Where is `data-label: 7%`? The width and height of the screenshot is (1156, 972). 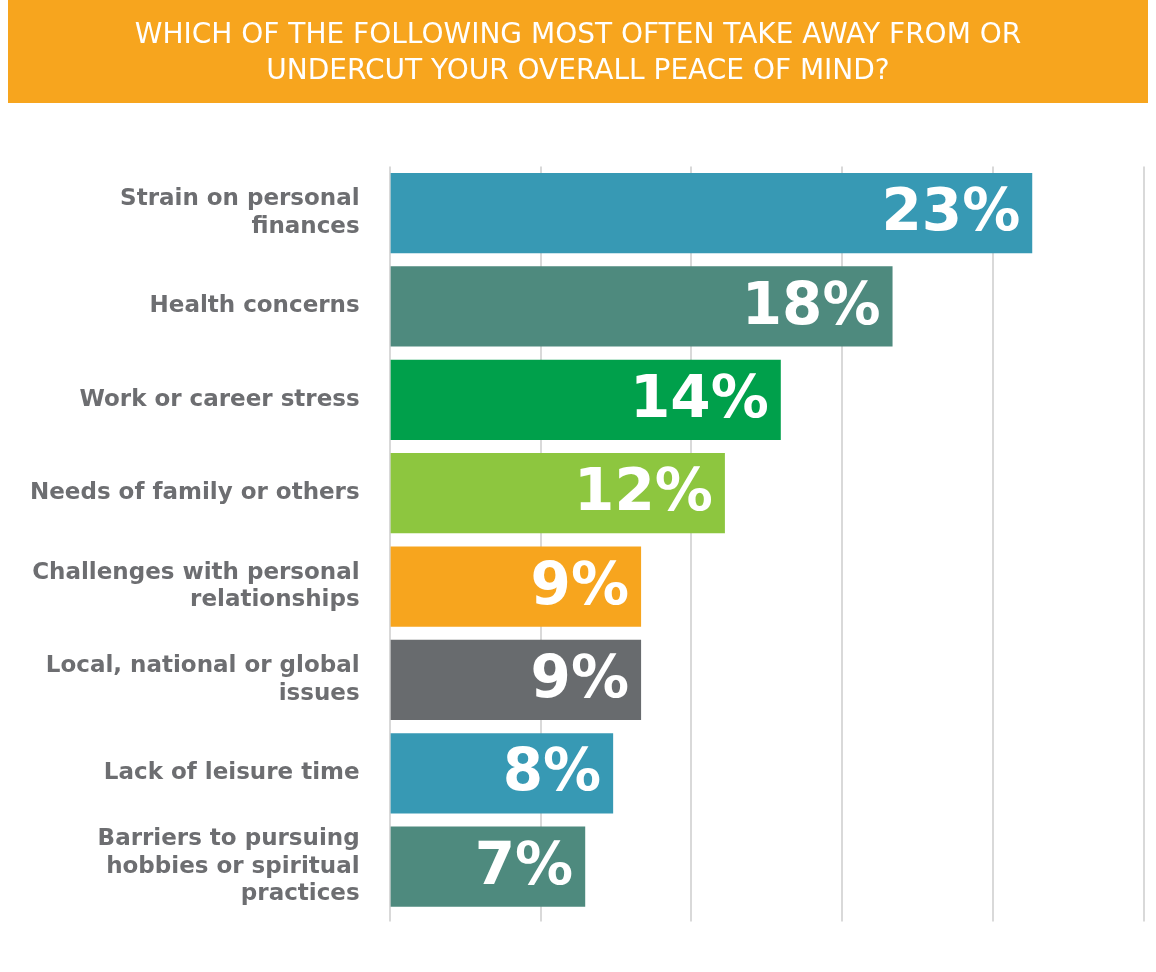
data-label: 7% is located at coordinates (524, 863).